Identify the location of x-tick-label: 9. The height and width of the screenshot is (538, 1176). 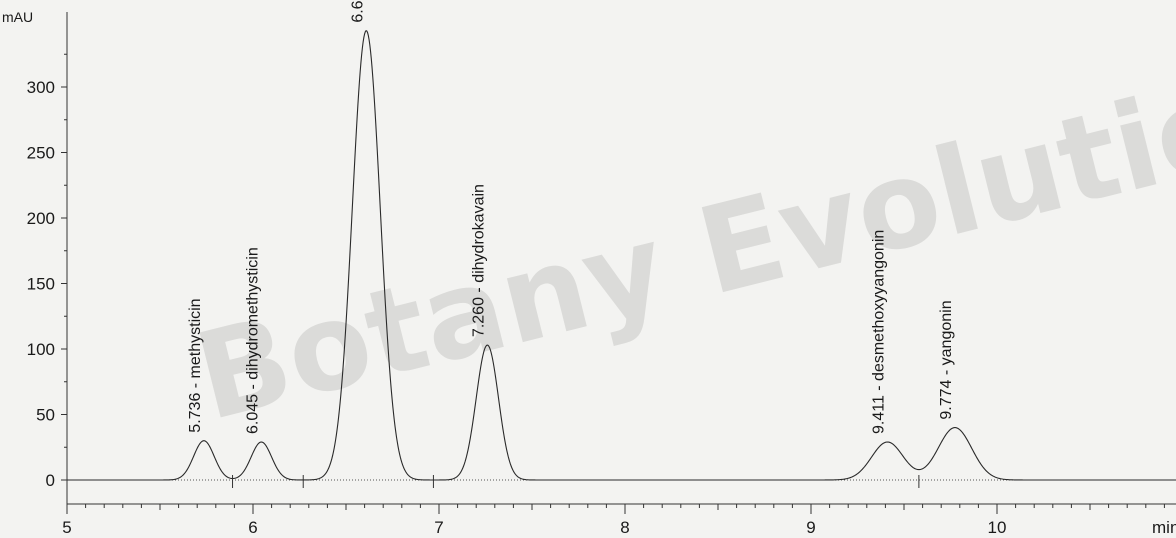
(810, 527).